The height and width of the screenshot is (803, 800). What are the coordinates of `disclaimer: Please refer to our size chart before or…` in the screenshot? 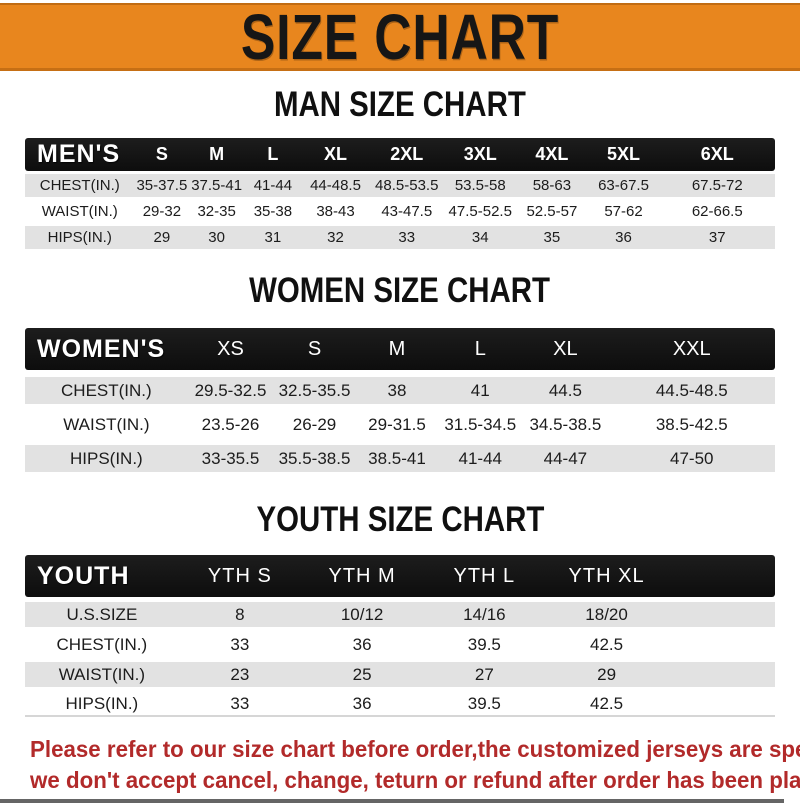 It's located at (415, 765).